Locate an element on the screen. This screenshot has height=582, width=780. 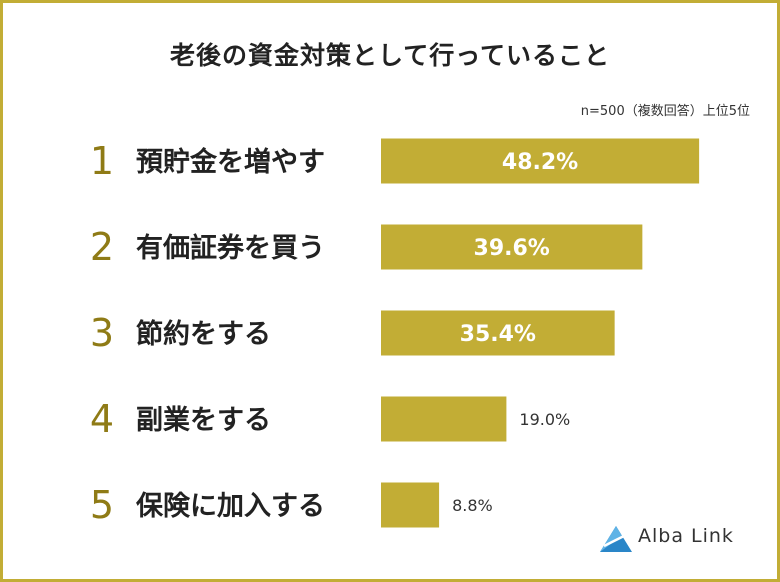
sample-note: n=500（複数回答）上位5位 is located at coordinates (665, 111).